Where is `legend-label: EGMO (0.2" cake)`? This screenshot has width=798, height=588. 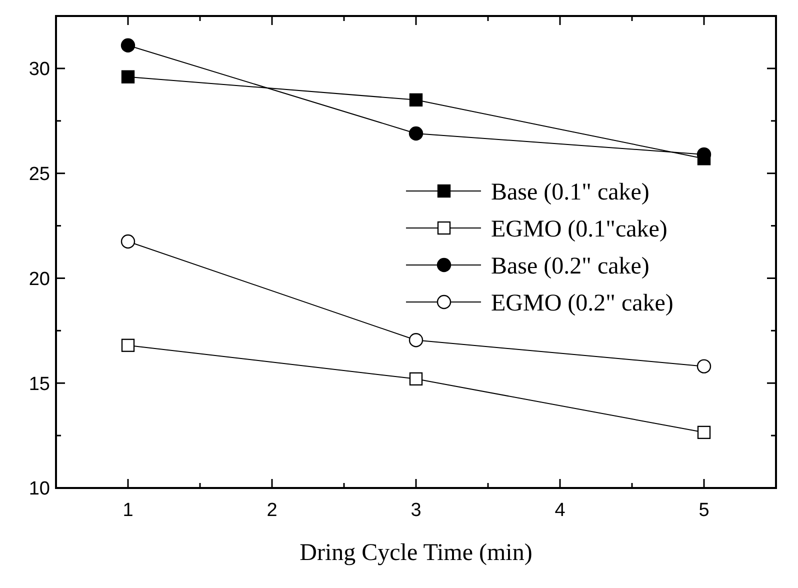
legend-label: EGMO (0.2" cake) is located at coordinates (582, 303).